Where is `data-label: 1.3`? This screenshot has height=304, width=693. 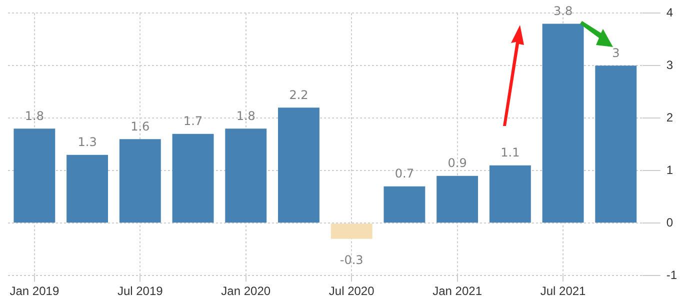
data-label: 1.3 is located at coordinates (87, 142).